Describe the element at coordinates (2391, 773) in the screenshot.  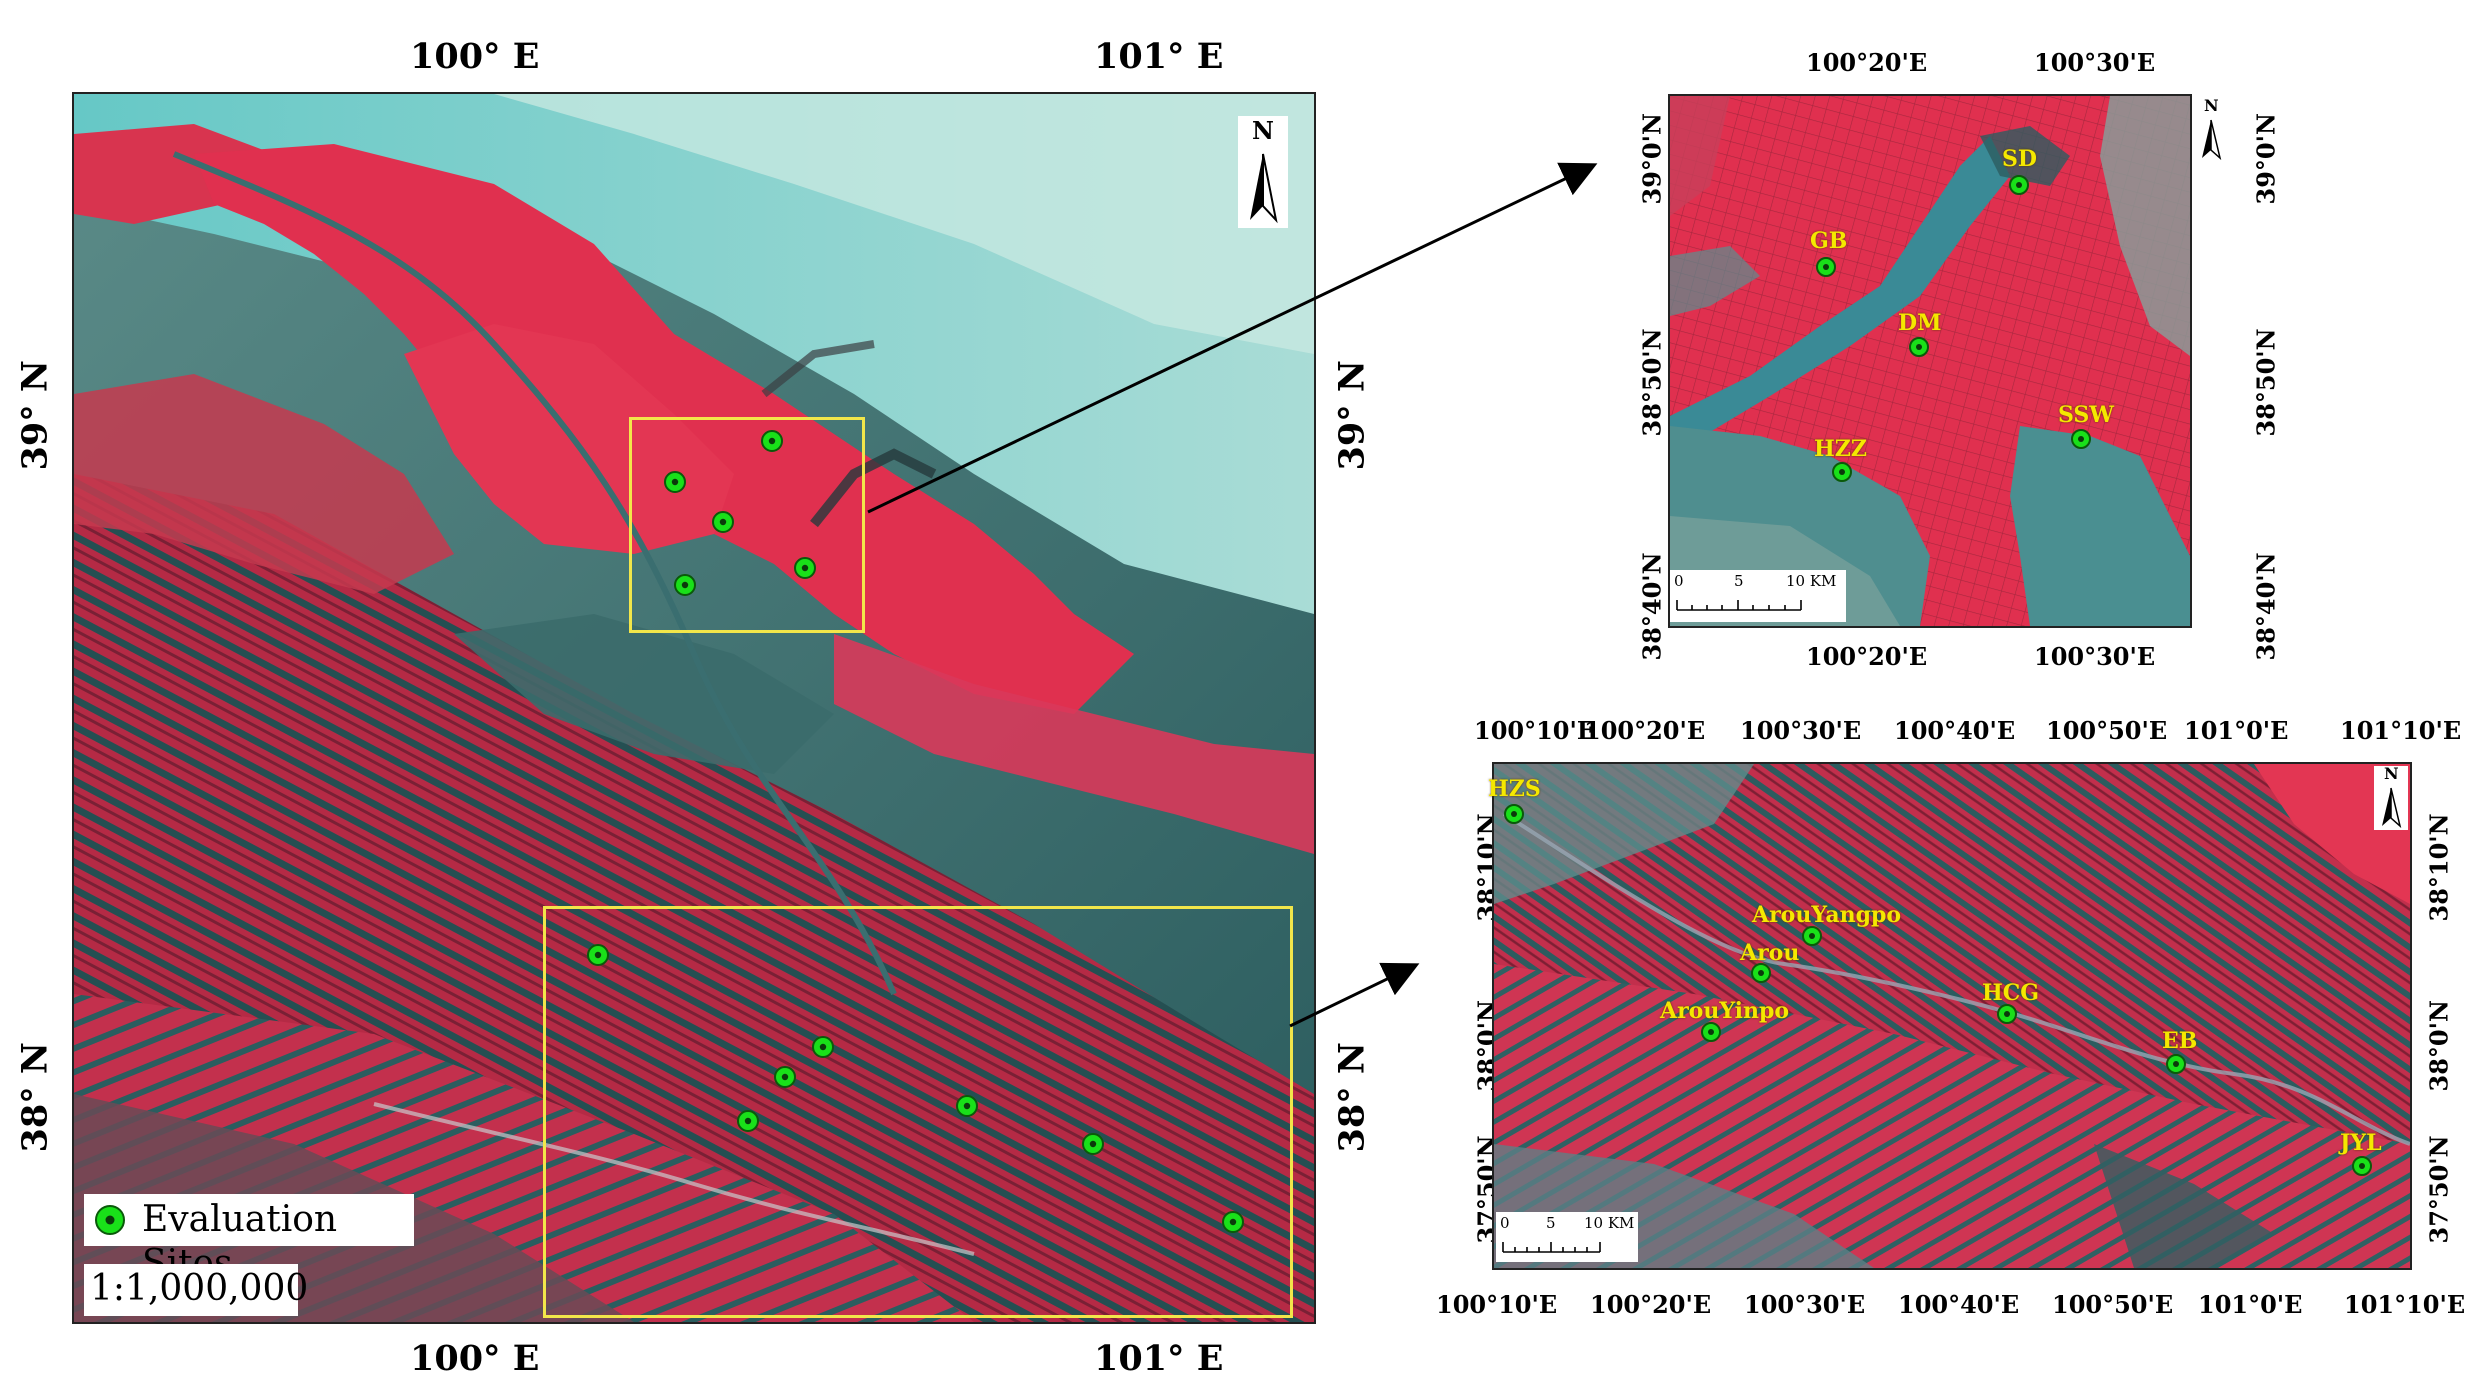
I see `lower-north-label: N` at that location.